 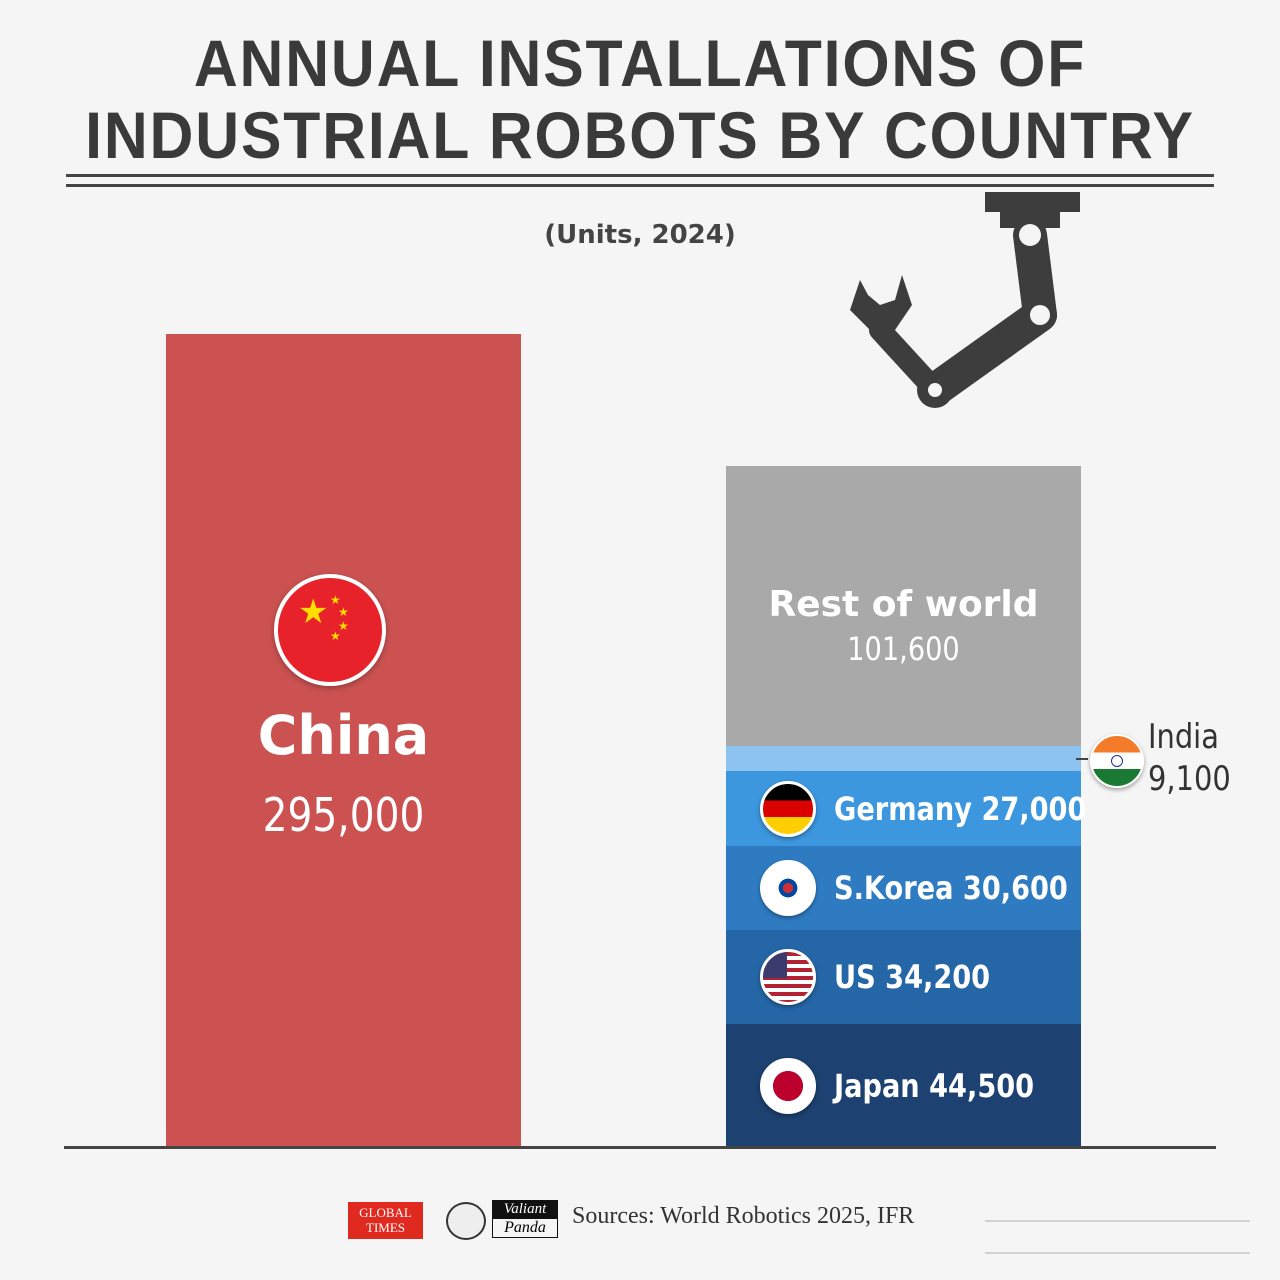 I want to click on title-rule-bottom, so click(x=640, y=185).